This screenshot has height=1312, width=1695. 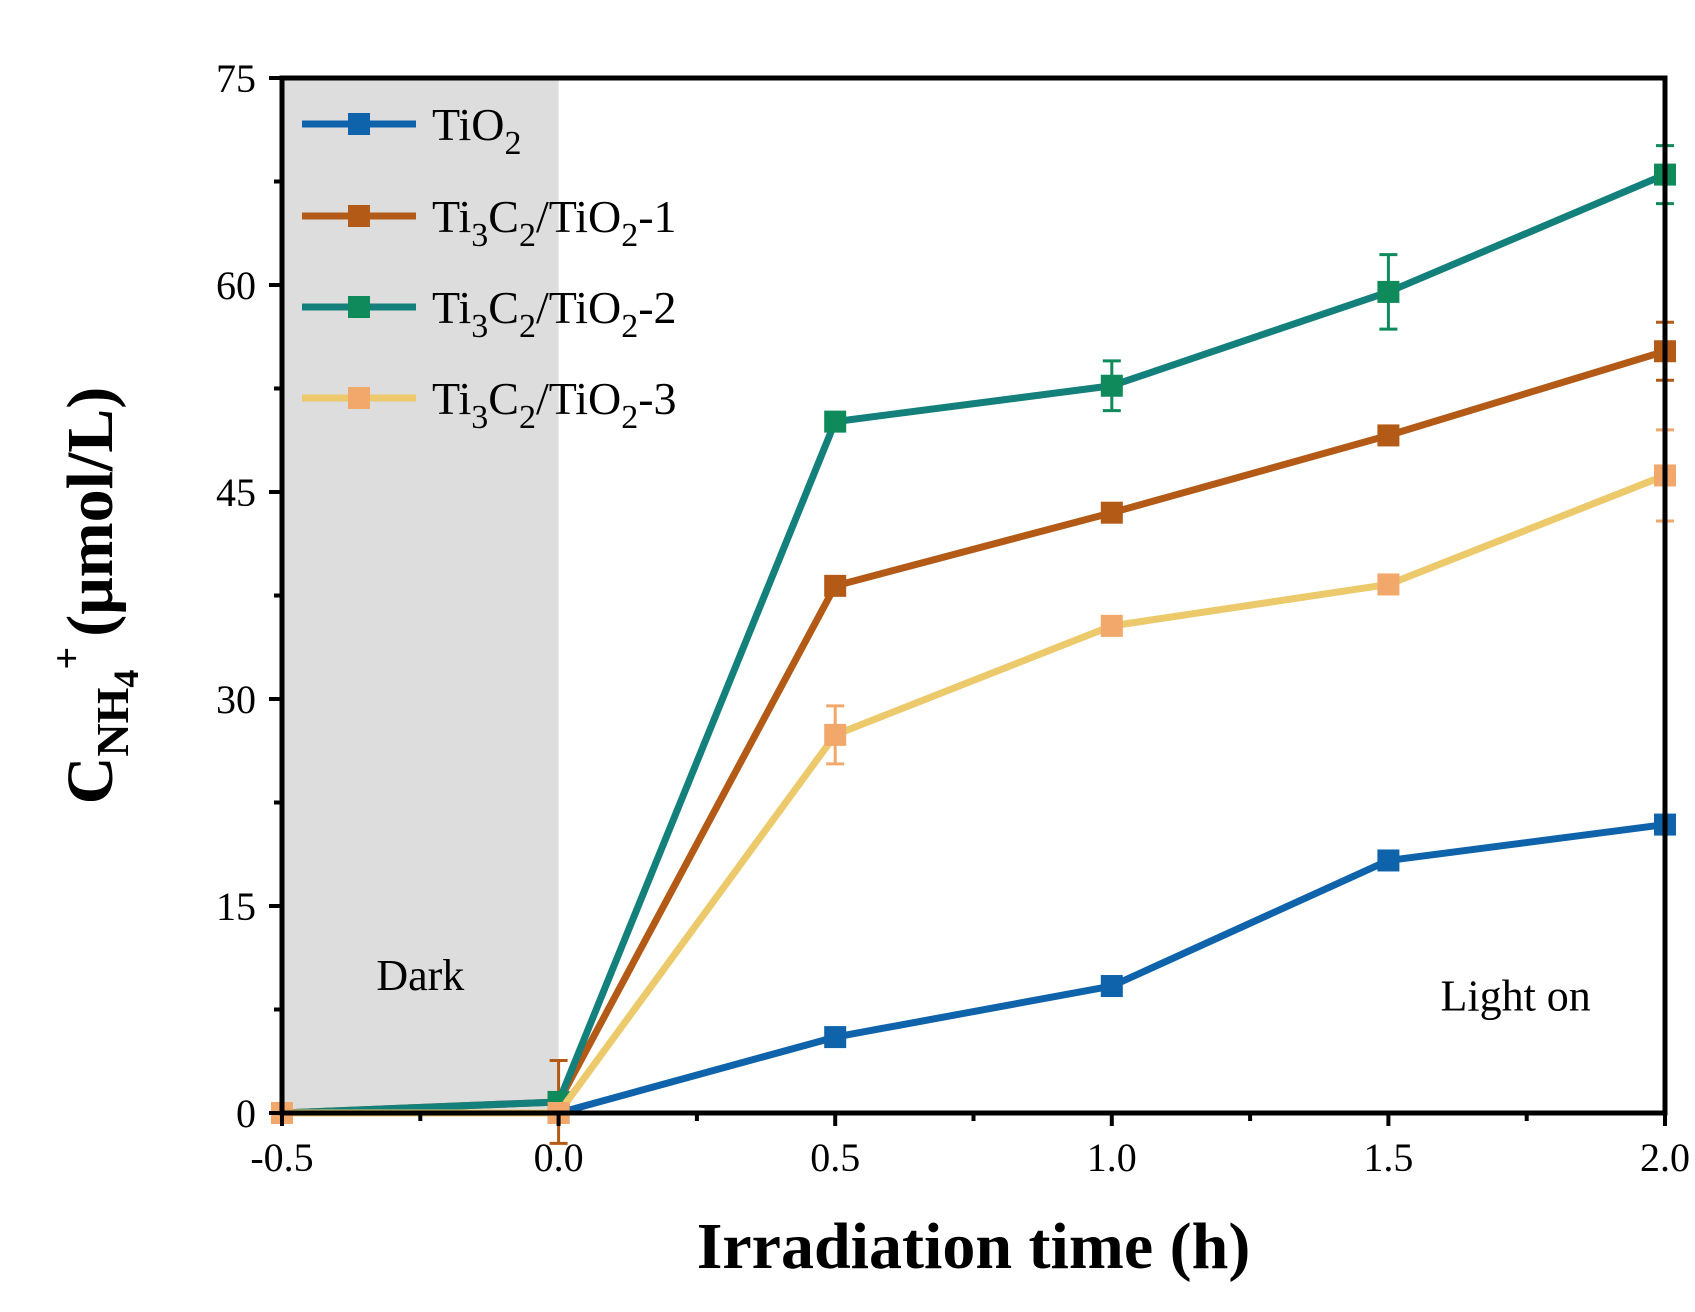 I want to click on legend-label: Ti3C2/TiO2-1, so click(x=554, y=222).